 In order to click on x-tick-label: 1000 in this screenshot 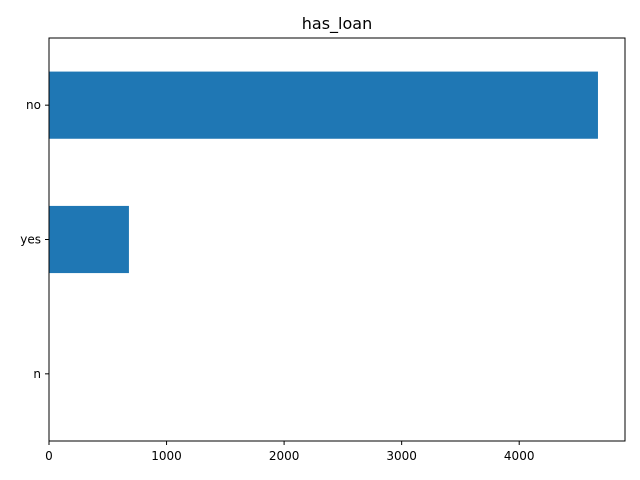, I will do `click(166, 456)`.